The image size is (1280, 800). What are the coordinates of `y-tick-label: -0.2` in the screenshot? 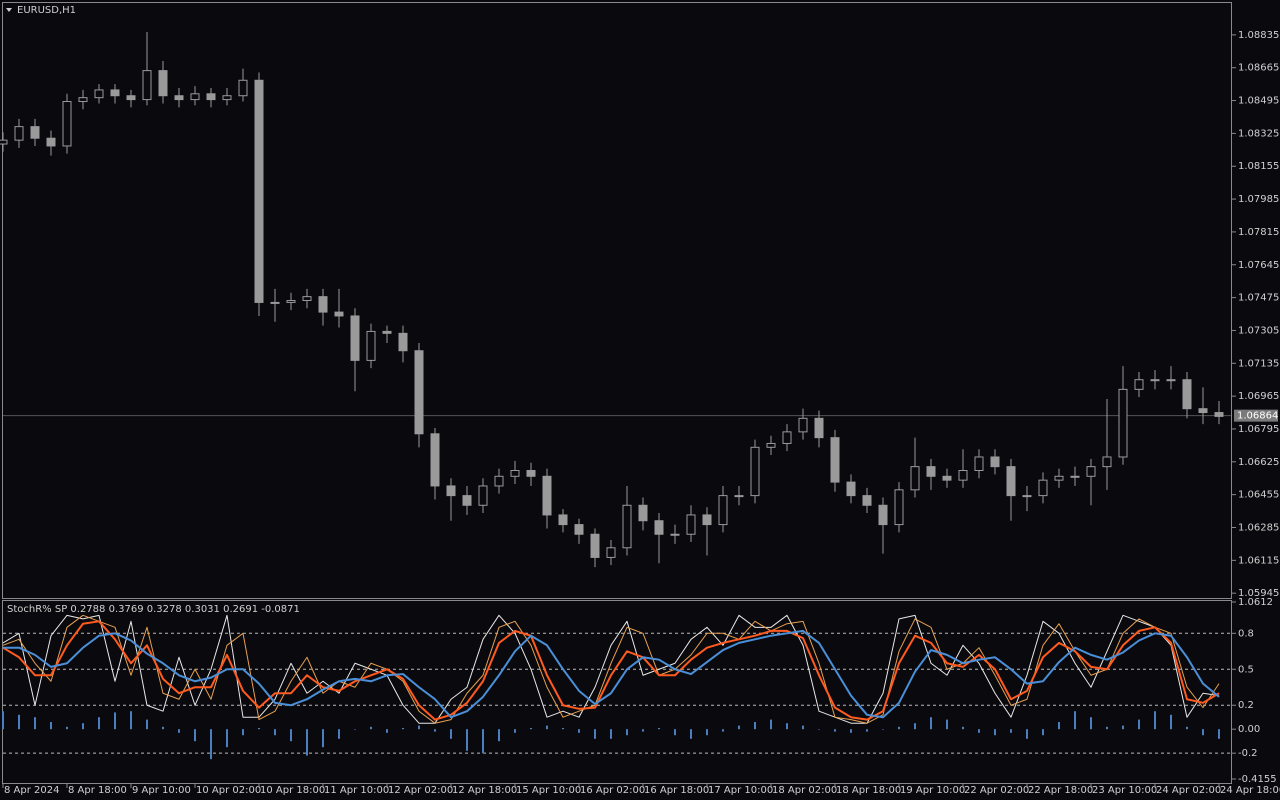 It's located at (1248, 753).